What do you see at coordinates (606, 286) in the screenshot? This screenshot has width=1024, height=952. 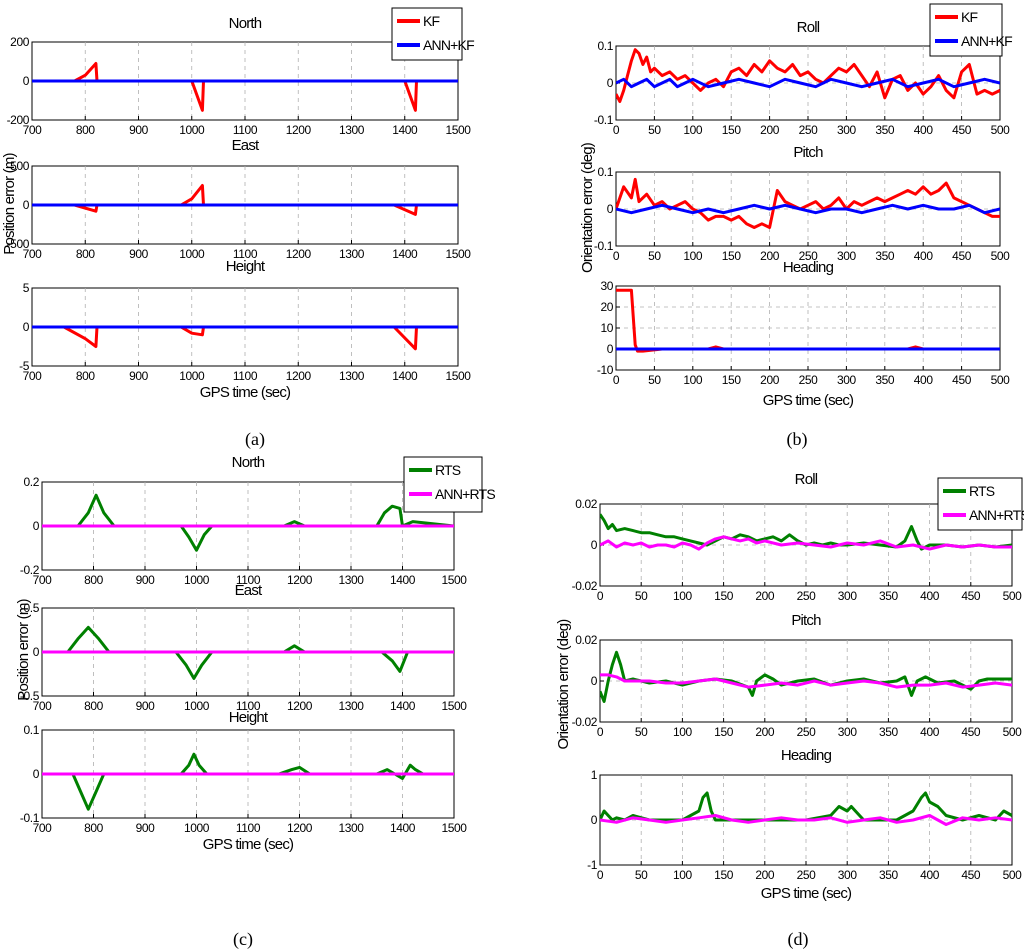 I see `y-tick-label: 30` at bounding box center [606, 286].